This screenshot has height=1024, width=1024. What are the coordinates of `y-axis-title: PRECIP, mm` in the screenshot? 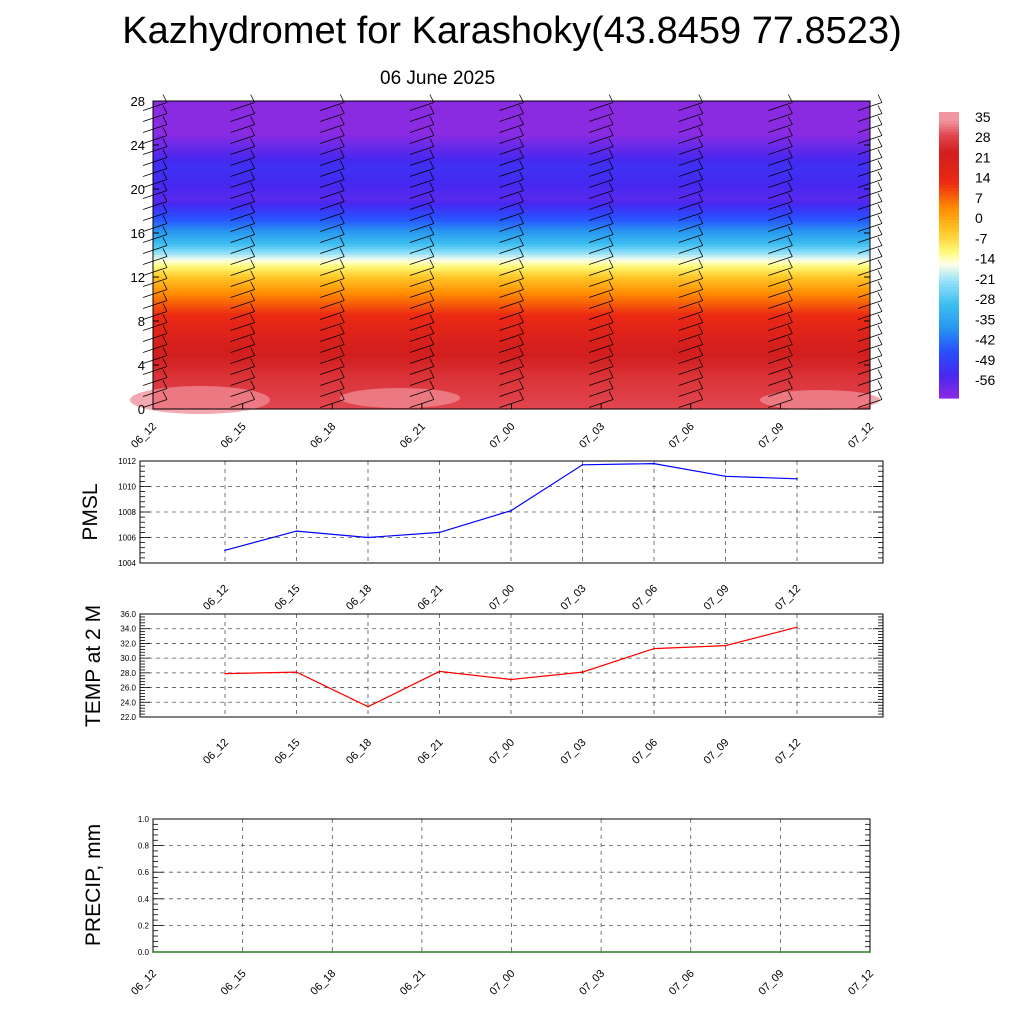 It's located at (93, 885).